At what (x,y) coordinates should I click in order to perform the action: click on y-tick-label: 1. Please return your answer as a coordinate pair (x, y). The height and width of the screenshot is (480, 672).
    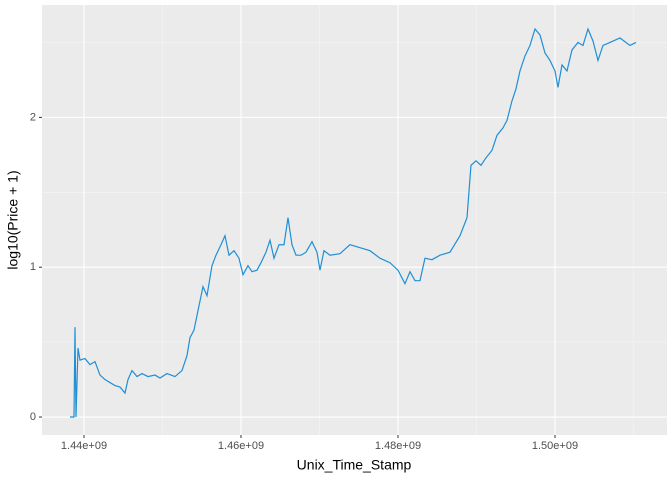
    Looking at the image, I should click on (33, 267).